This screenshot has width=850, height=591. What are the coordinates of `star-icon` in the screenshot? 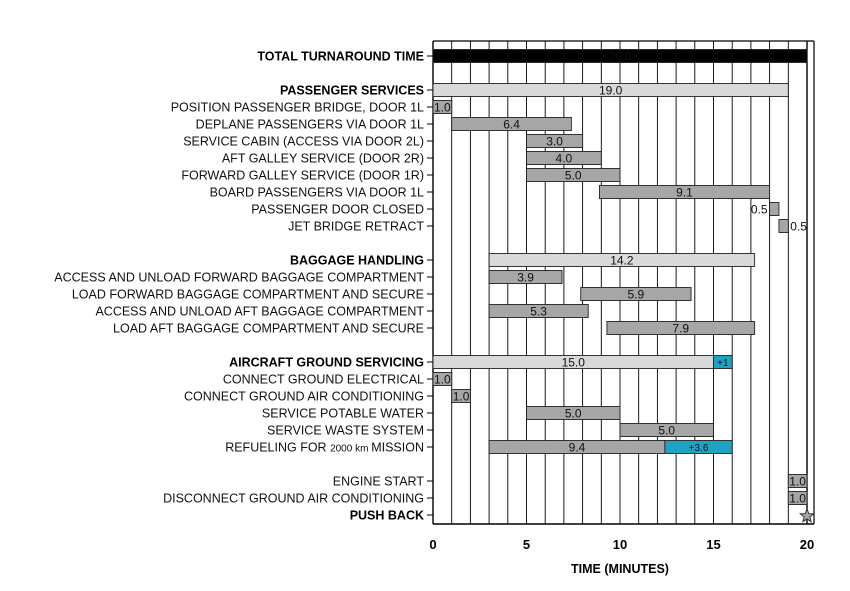 It's located at (807, 515).